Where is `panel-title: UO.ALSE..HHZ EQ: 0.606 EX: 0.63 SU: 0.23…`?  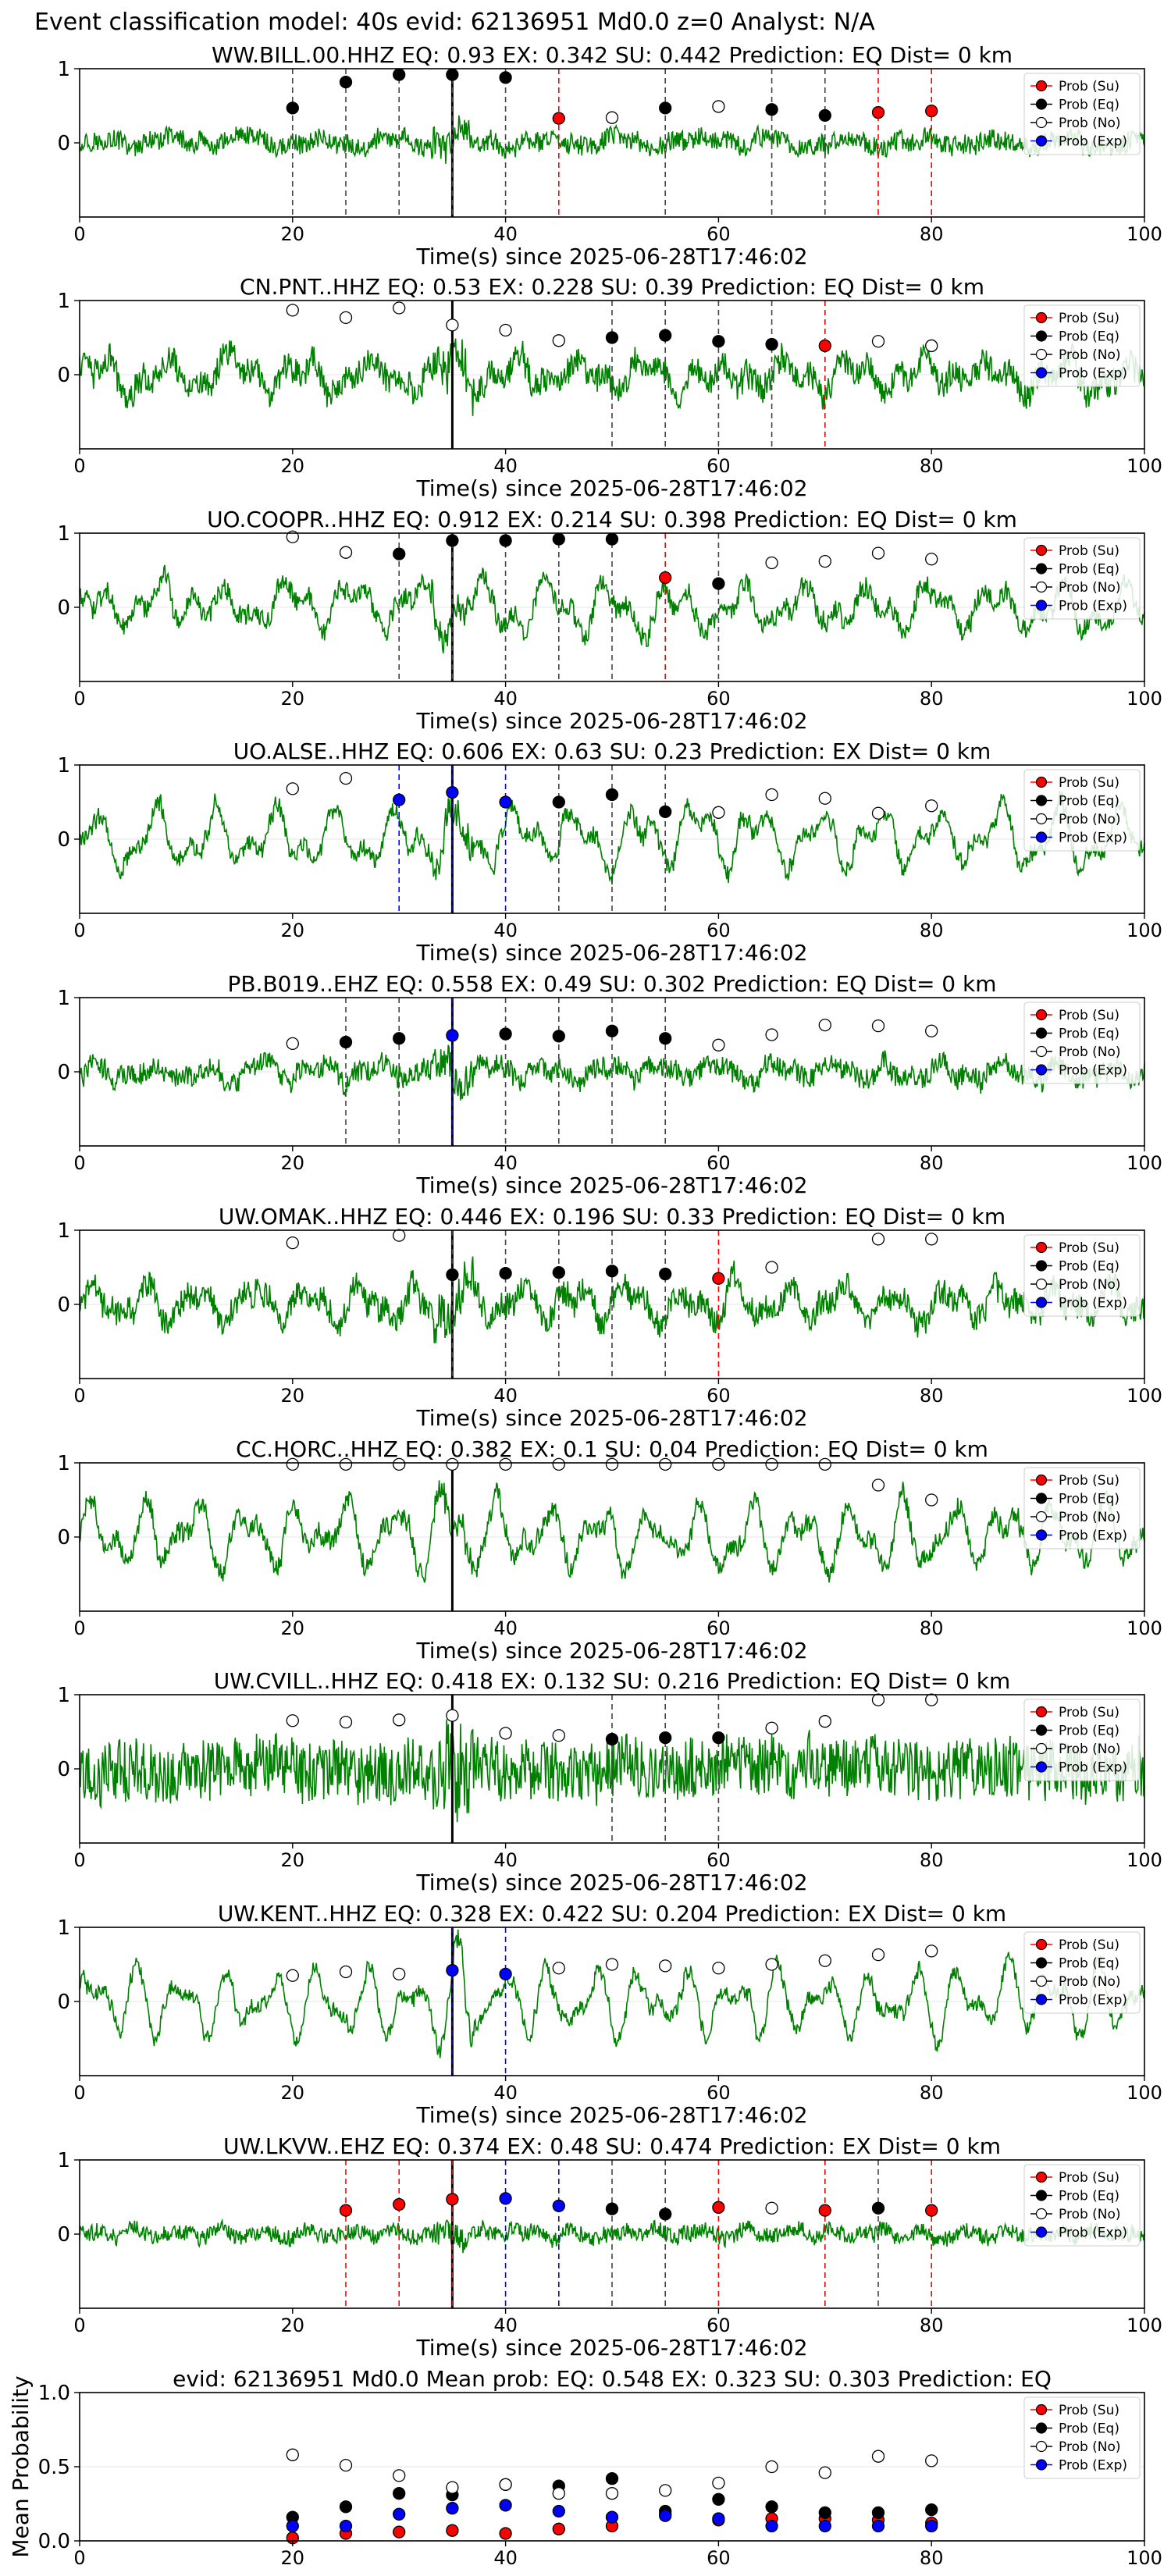 panel-title: UO.ALSE..HHZ EQ: 0.606 EX: 0.63 SU: 0.23… is located at coordinates (612, 751).